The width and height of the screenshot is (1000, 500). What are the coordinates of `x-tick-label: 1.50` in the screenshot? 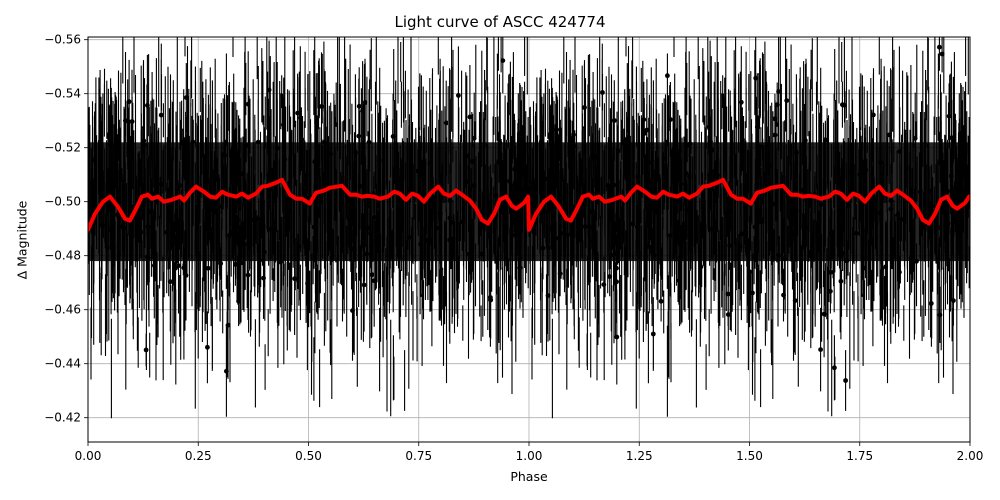 It's located at (749, 456).